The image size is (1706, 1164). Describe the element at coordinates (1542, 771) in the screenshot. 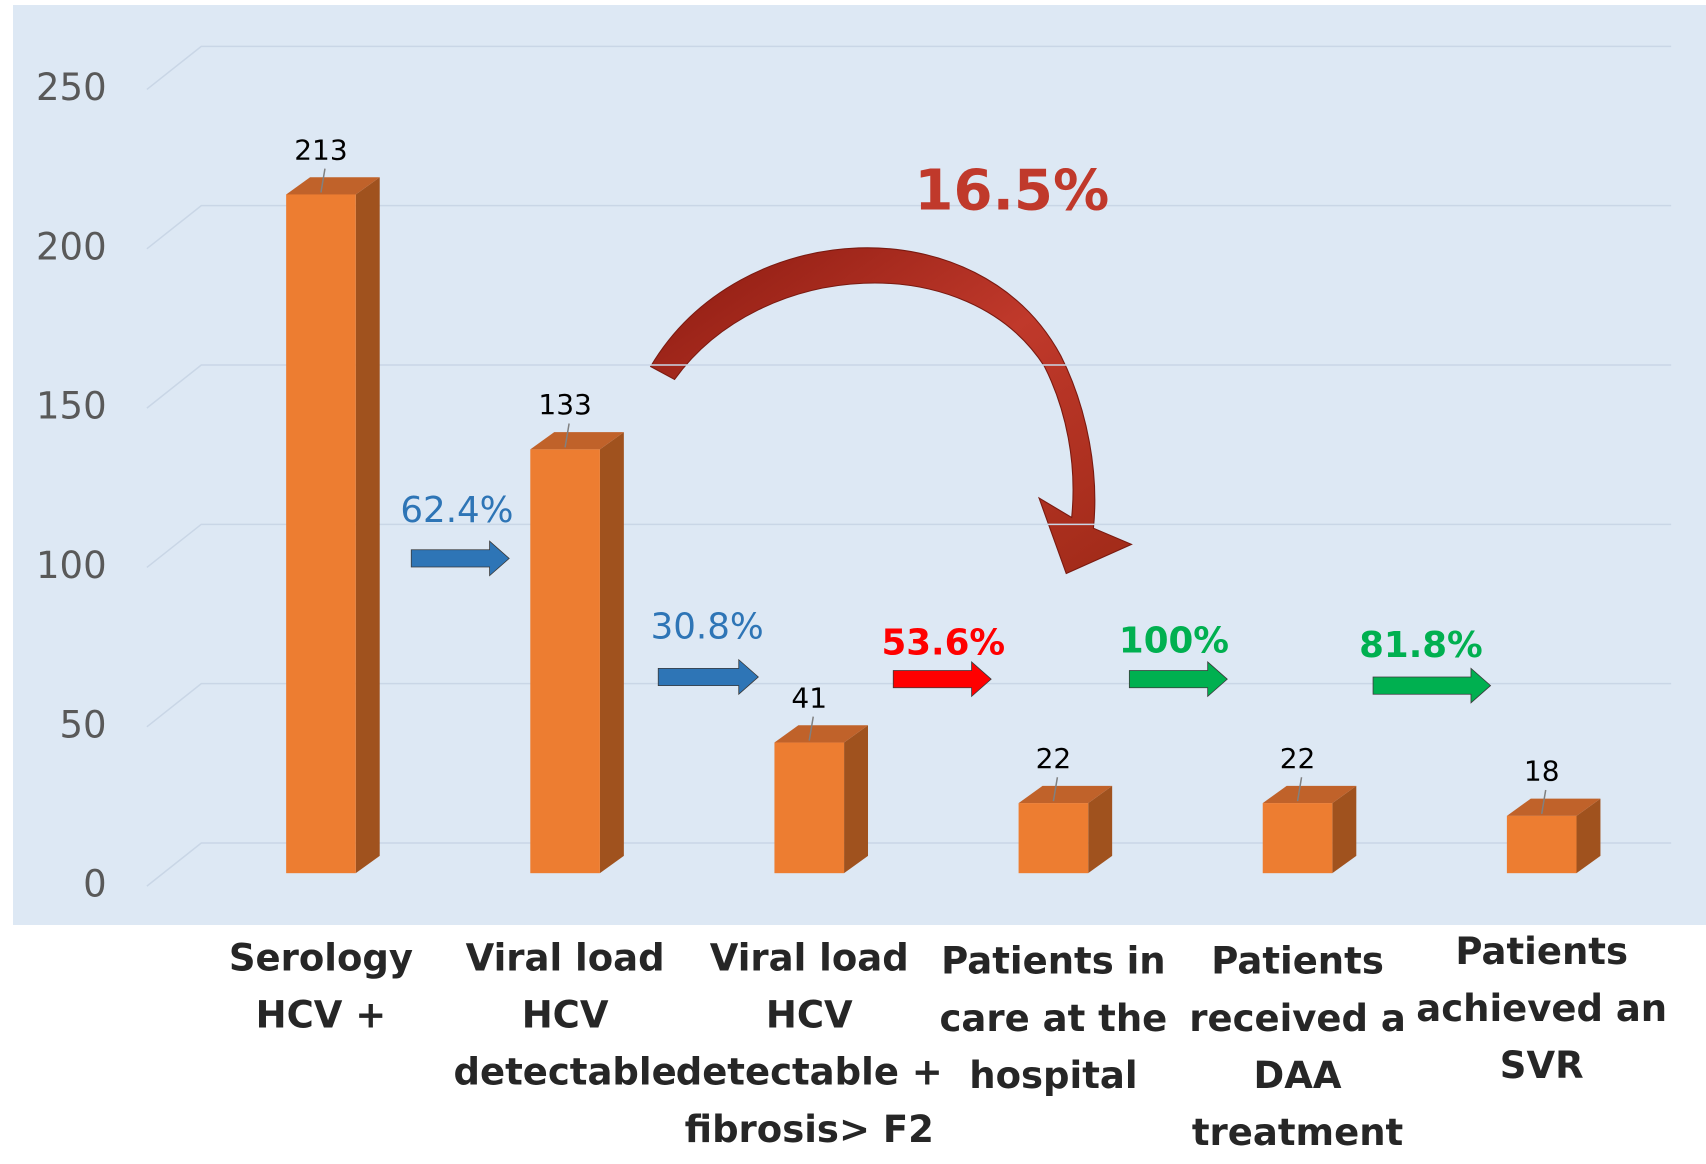

I see `value-label: 18` at that location.